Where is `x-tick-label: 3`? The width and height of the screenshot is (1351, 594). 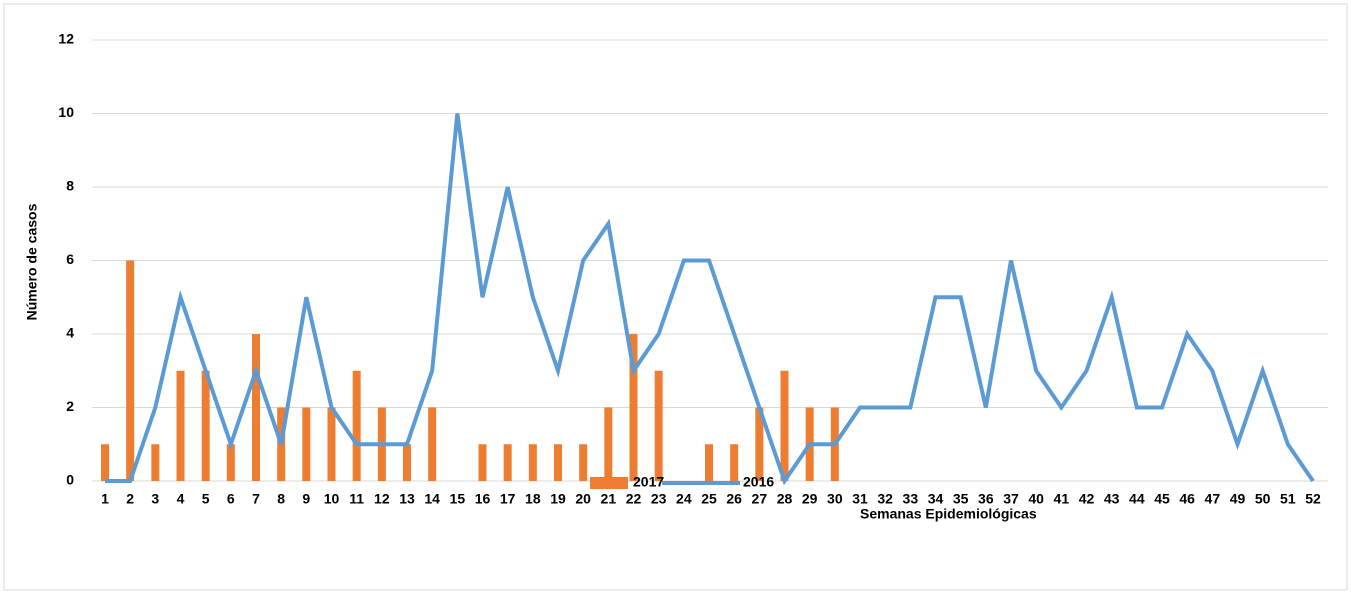
x-tick-label: 3 is located at coordinates (155, 499).